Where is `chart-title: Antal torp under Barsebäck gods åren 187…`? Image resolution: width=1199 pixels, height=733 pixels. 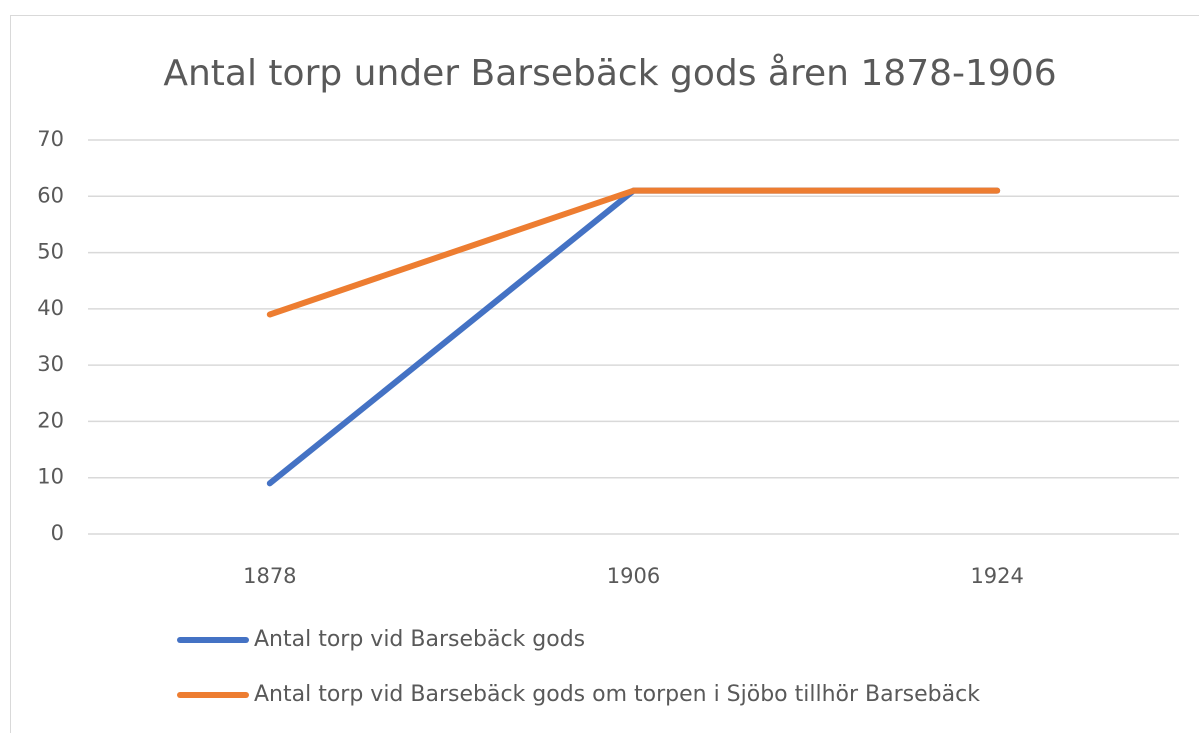 chart-title: Antal torp under Barsebäck gods åren 187… is located at coordinates (609, 73).